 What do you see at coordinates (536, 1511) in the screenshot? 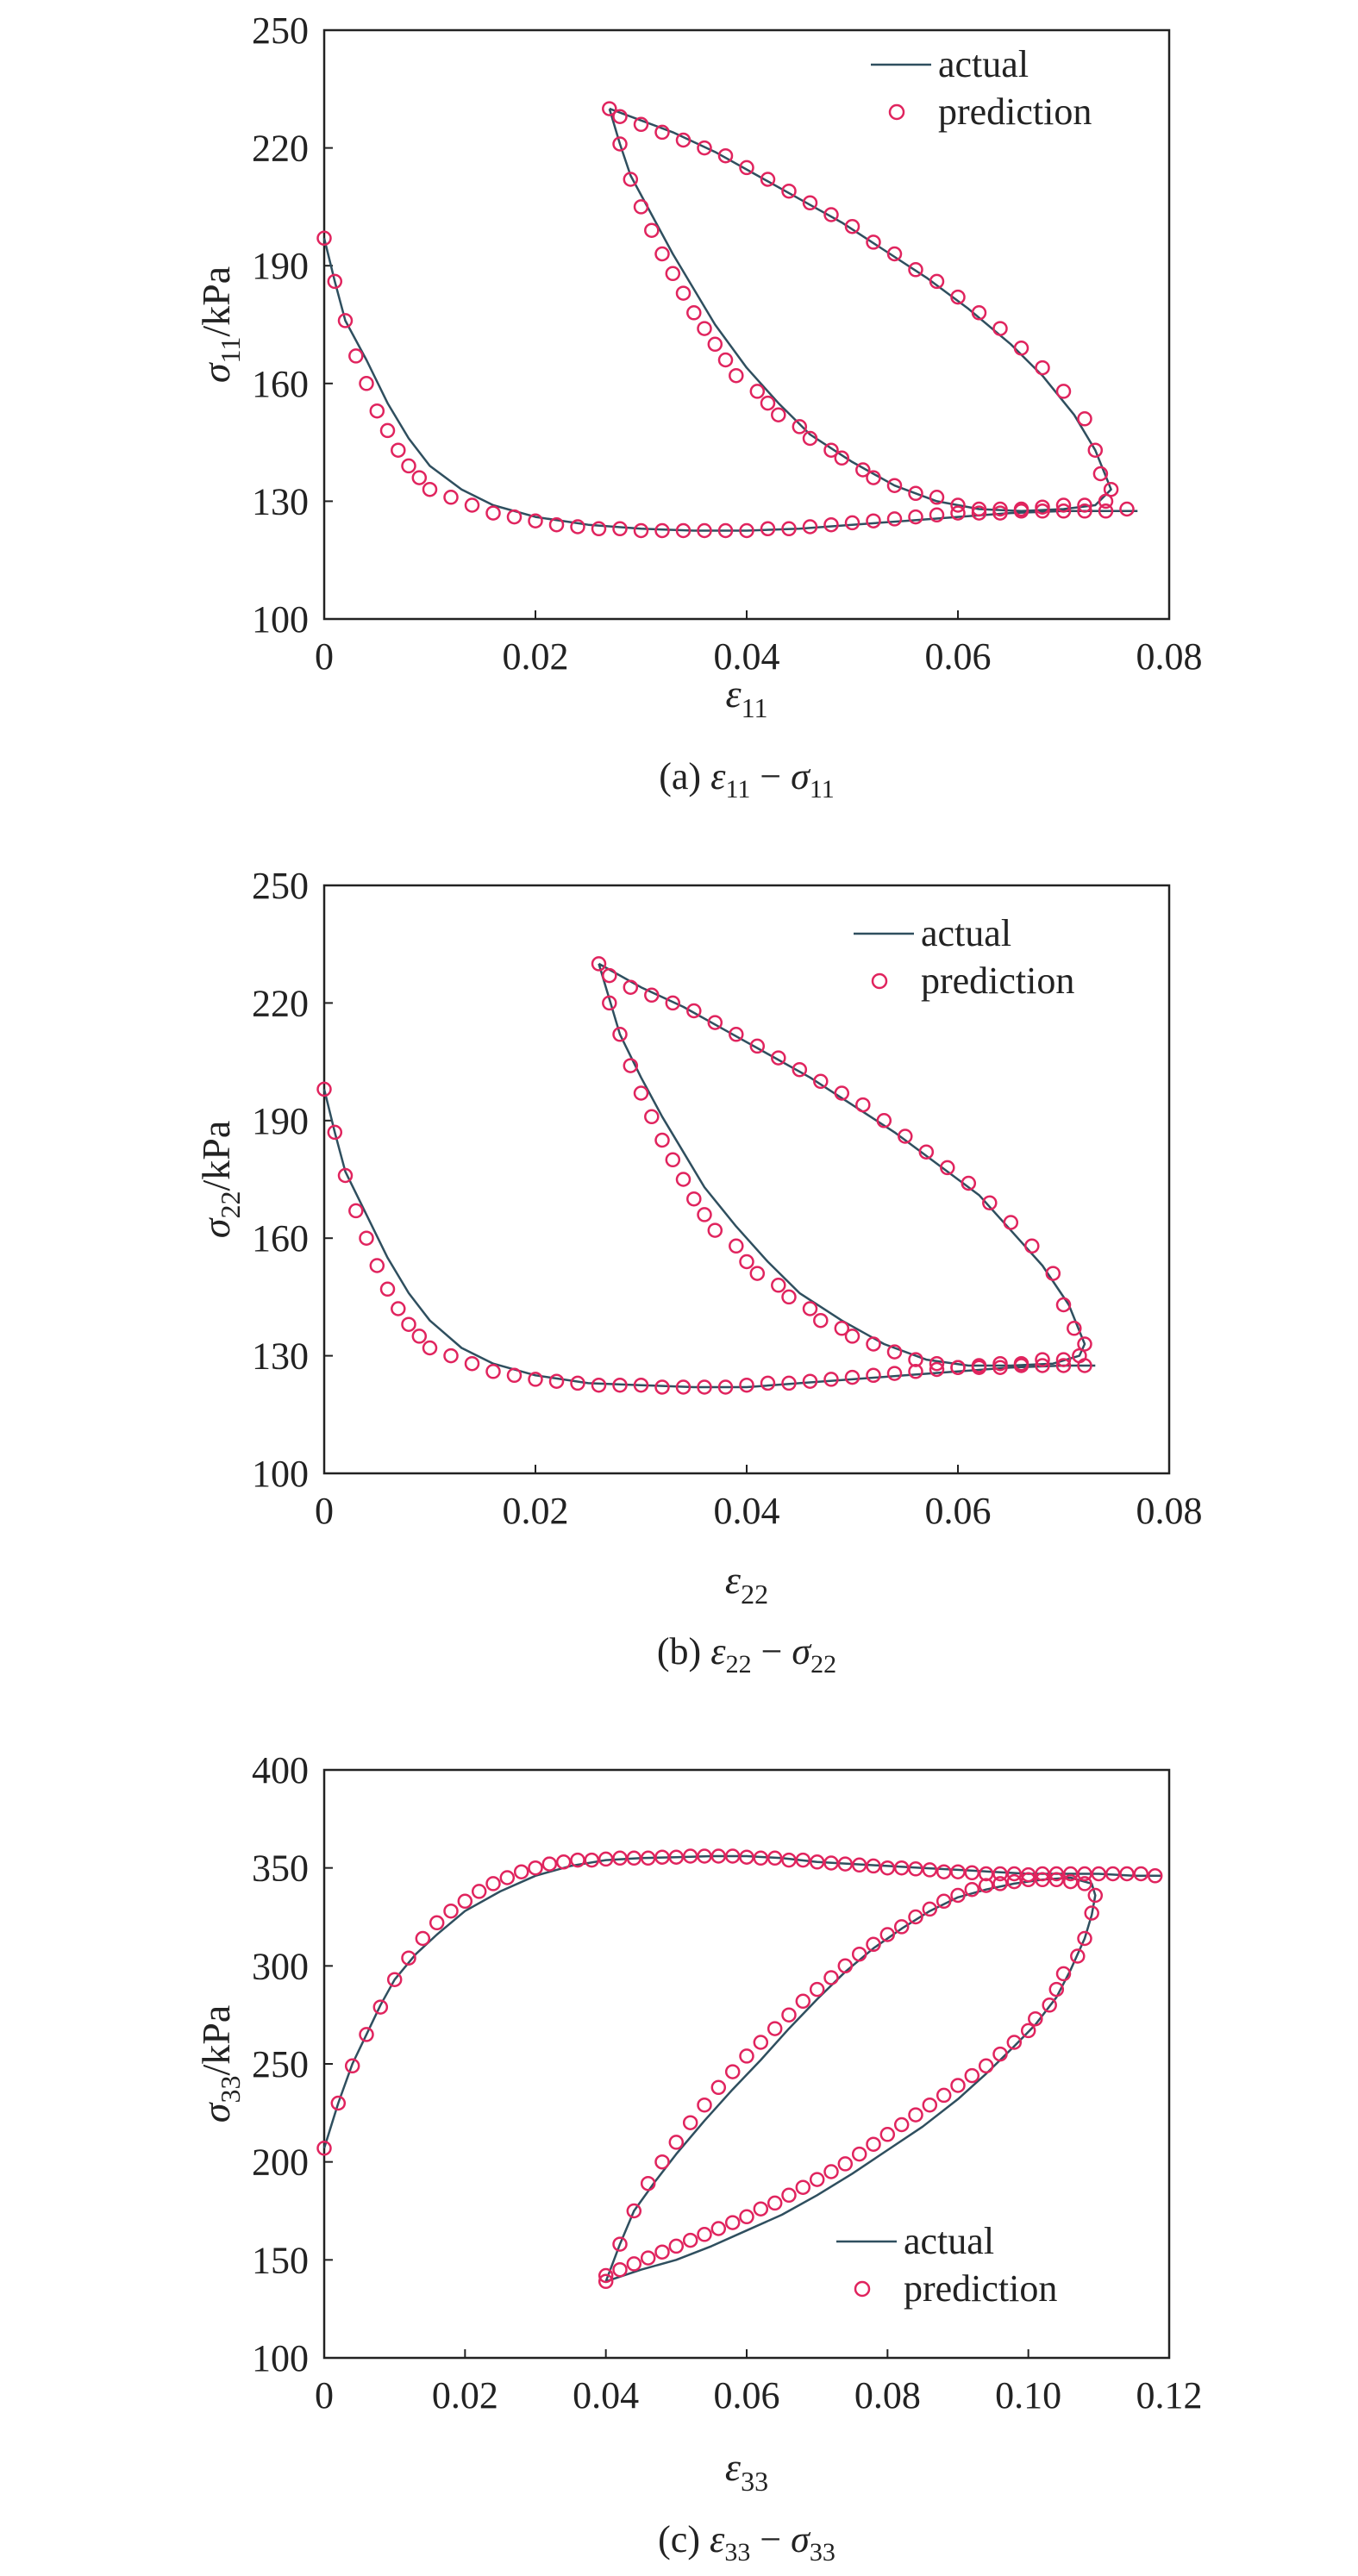
I see `x-tick-label: 0.02` at bounding box center [536, 1511].